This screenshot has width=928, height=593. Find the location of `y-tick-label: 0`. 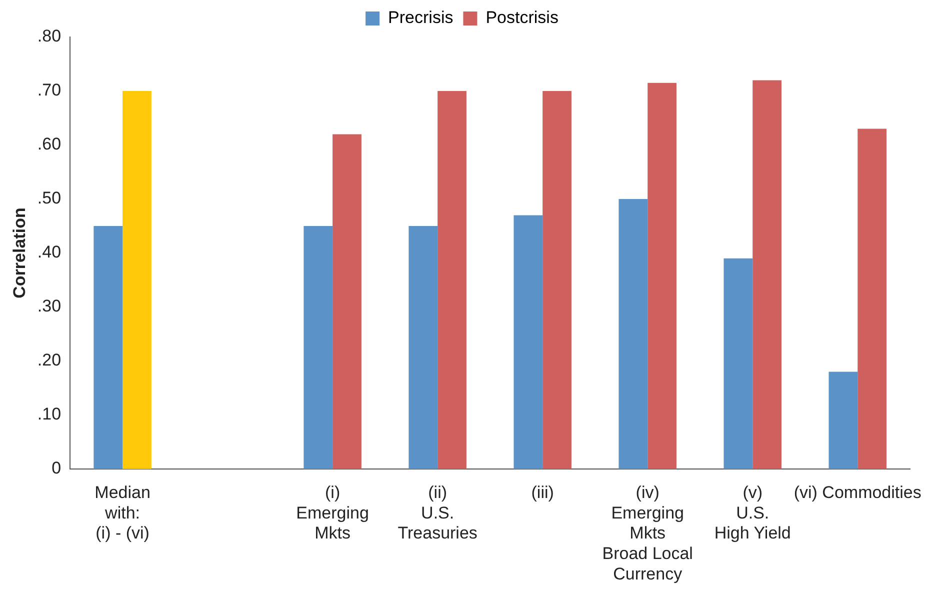

y-tick-label: 0 is located at coordinates (57, 468).